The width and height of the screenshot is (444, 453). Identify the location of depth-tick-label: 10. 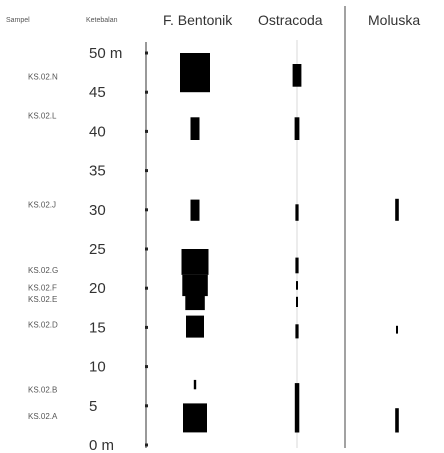
(97, 367).